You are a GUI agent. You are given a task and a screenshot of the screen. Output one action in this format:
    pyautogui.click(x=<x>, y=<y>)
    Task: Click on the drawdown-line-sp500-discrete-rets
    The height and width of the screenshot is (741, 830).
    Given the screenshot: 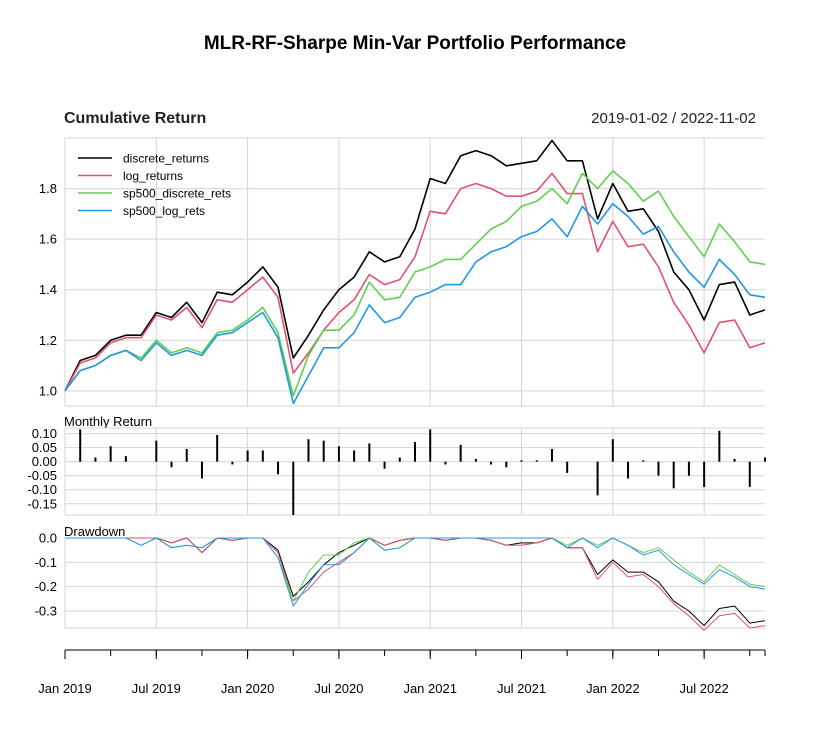 What is the action you would take?
    pyautogui.click(x=415, y=569)
    